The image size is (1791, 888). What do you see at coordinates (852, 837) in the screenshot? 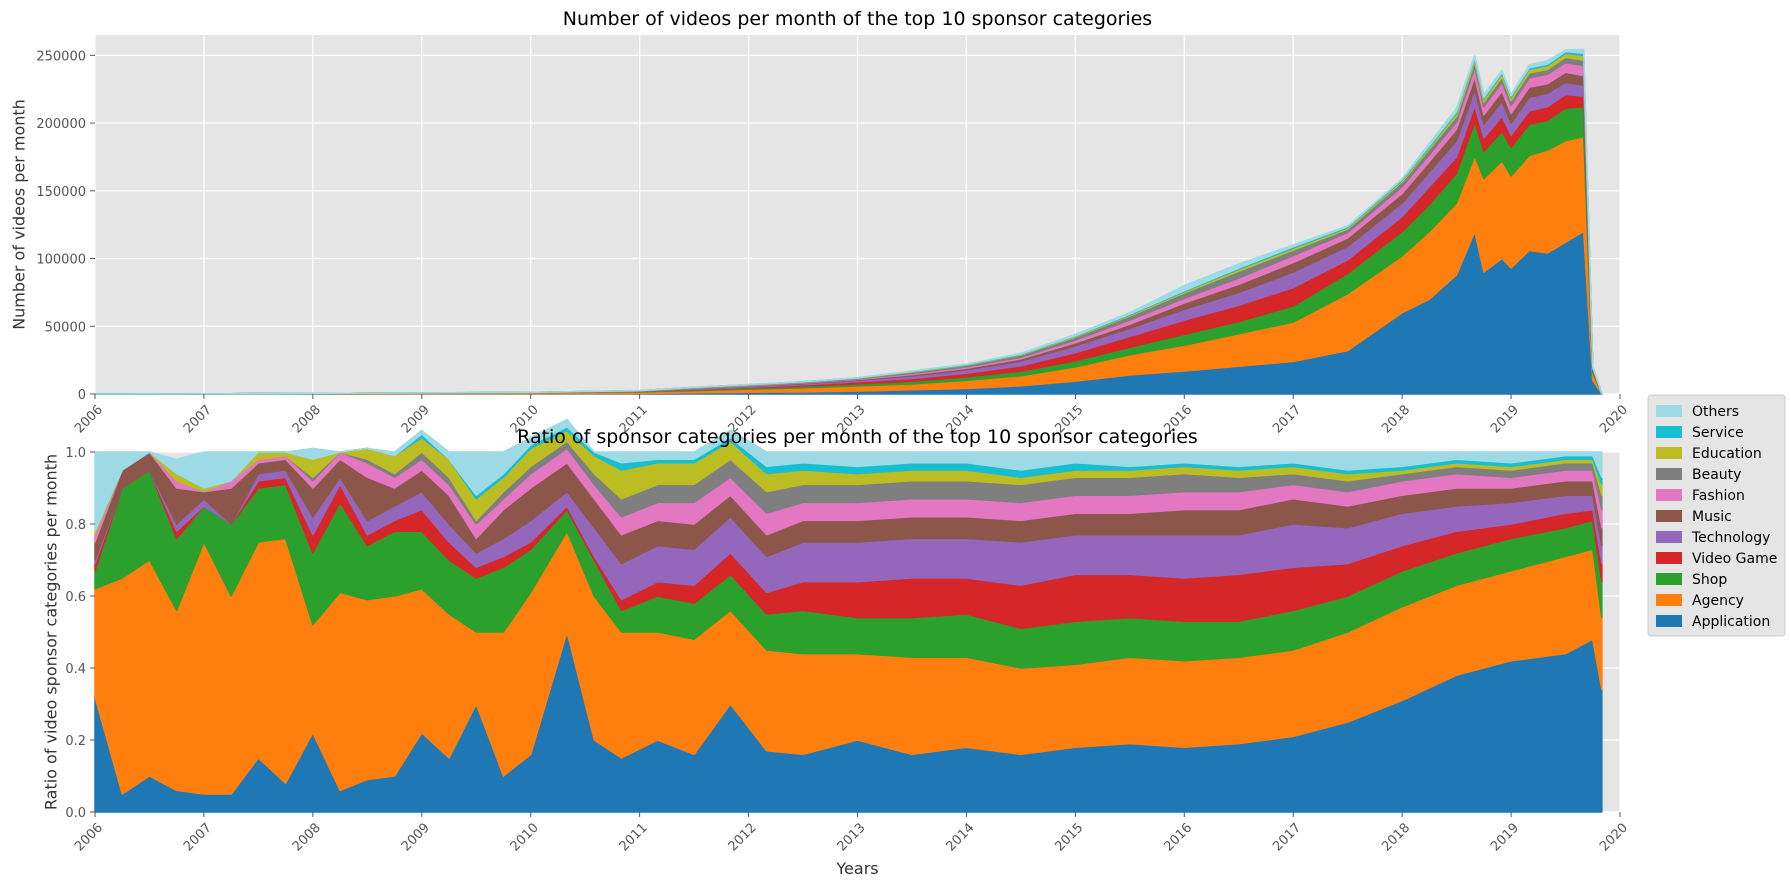
I see `x-tick-label: 2013` at bounding box center [852, 837].